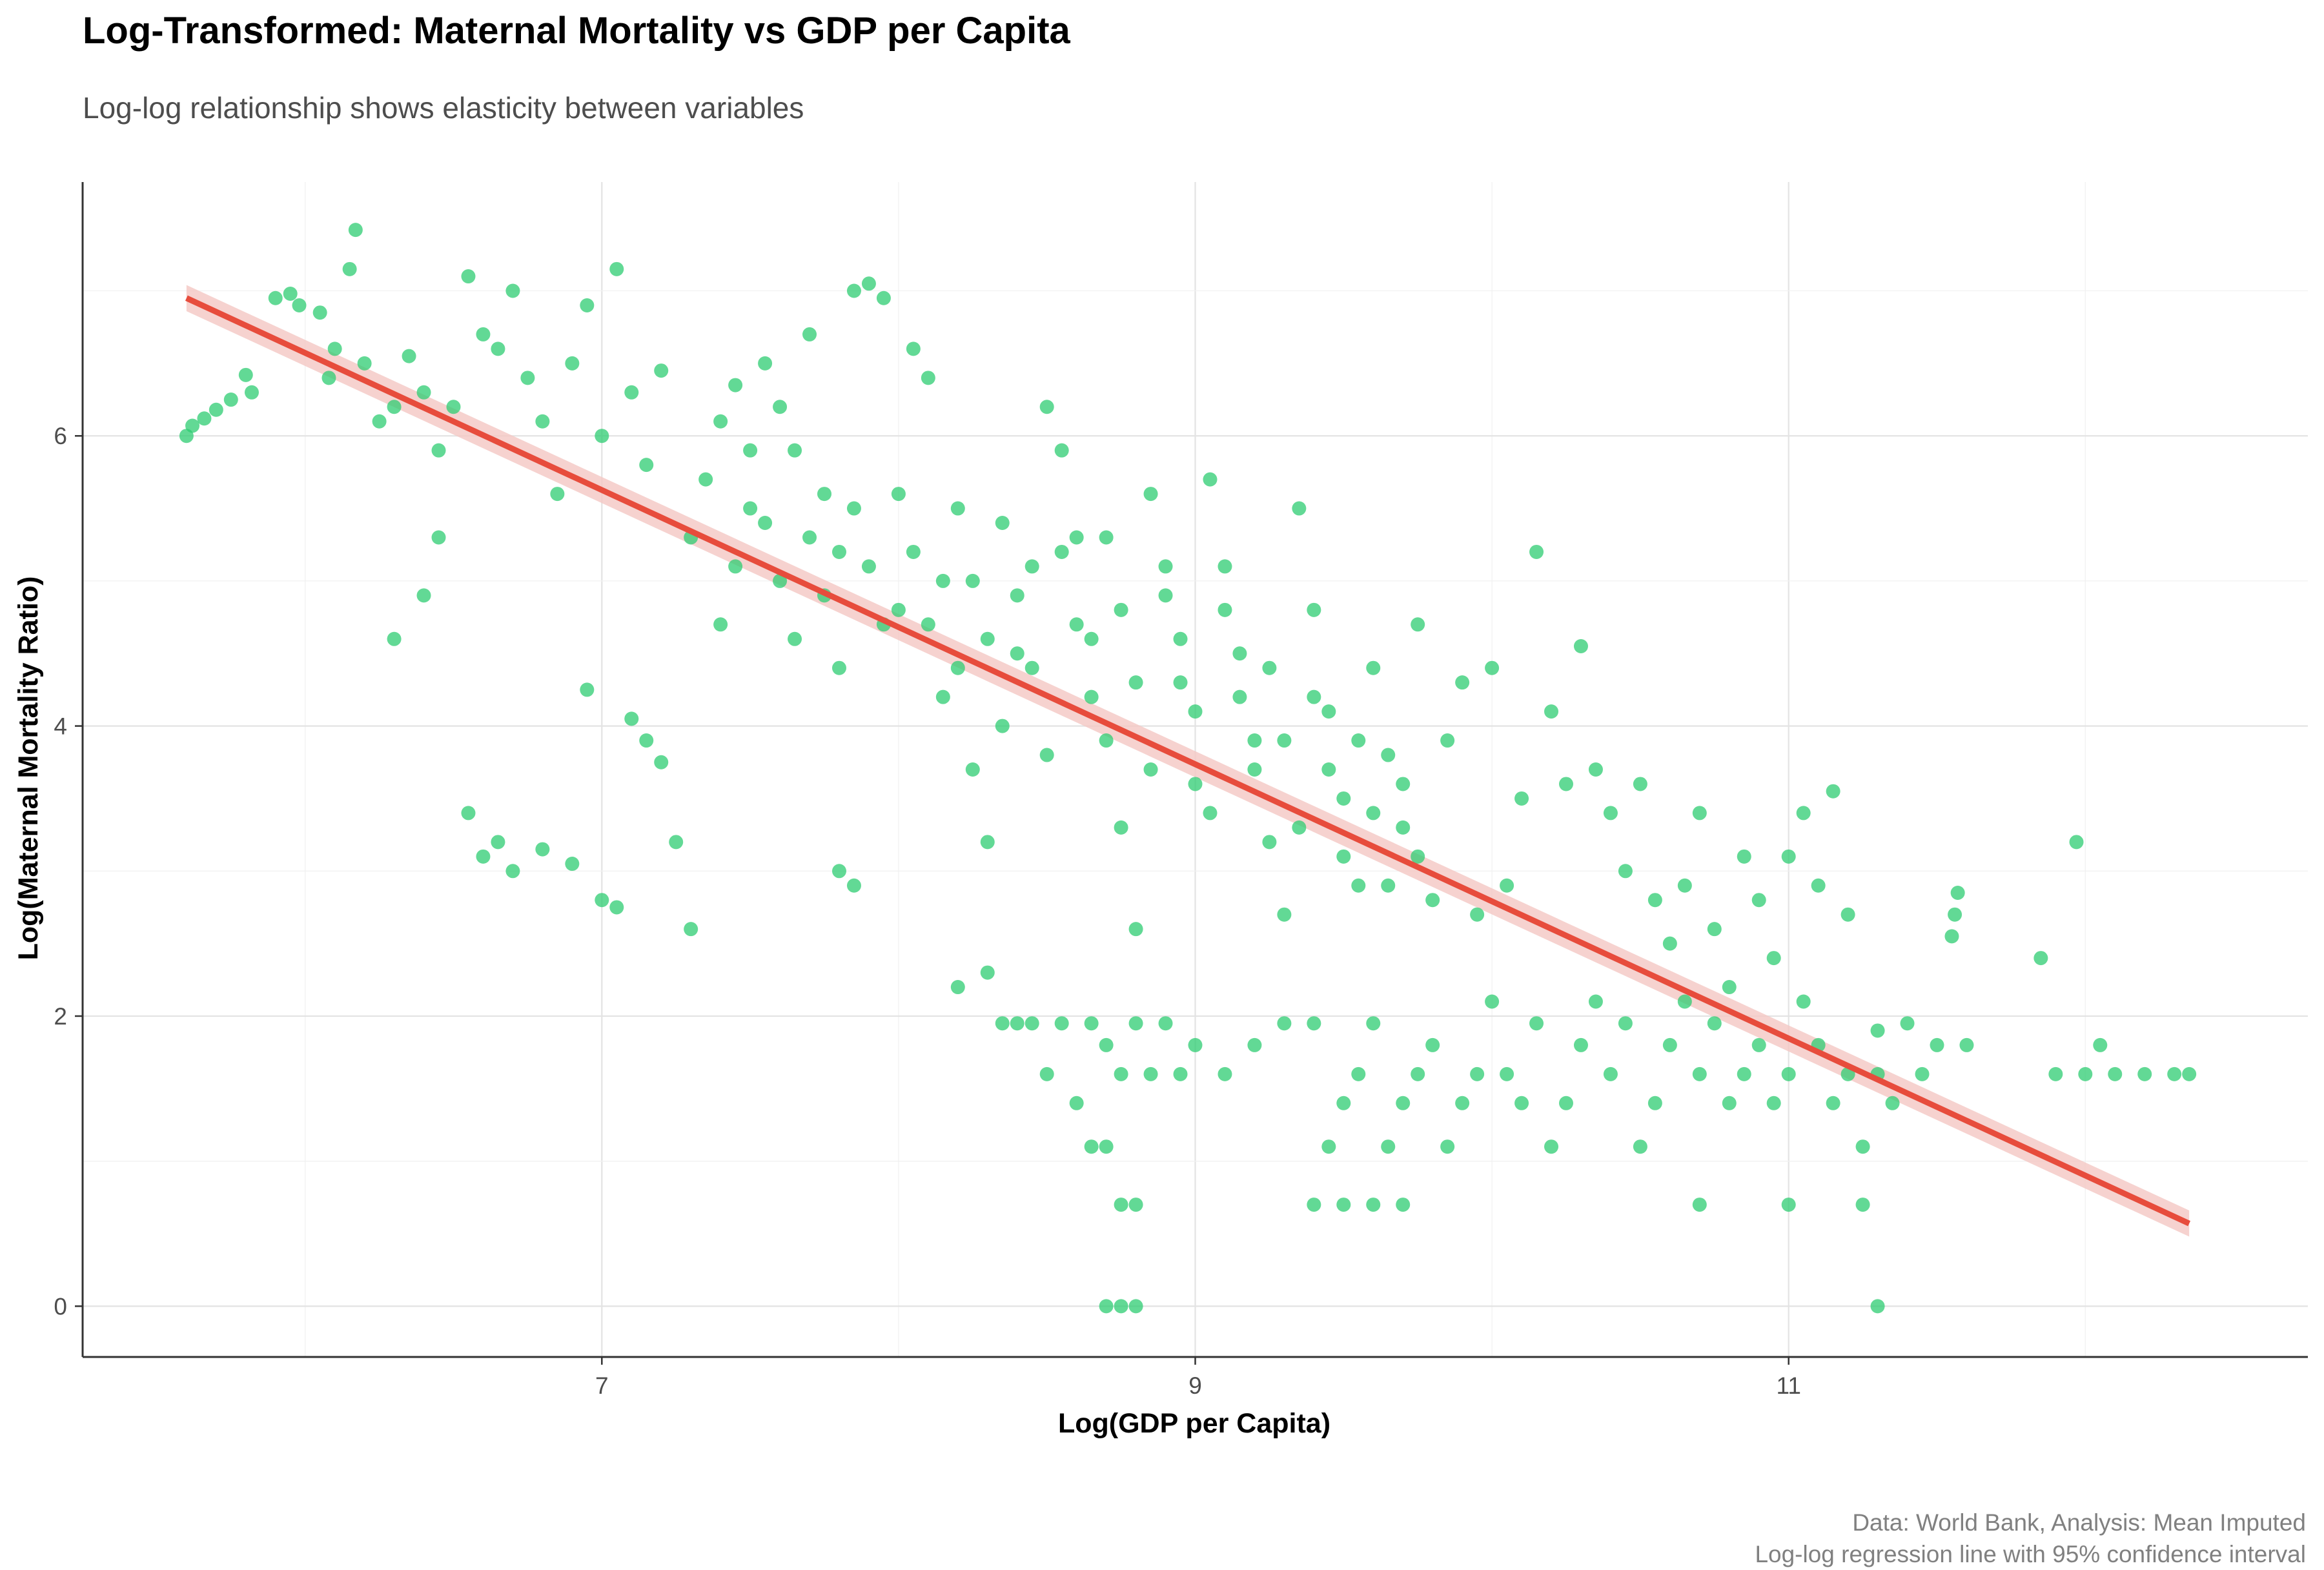 This screenshot has height=1570, width=2324. Describe the element at coordinates (60, 436) in the screenshot. I see `y-tick-label: 6` at that location.